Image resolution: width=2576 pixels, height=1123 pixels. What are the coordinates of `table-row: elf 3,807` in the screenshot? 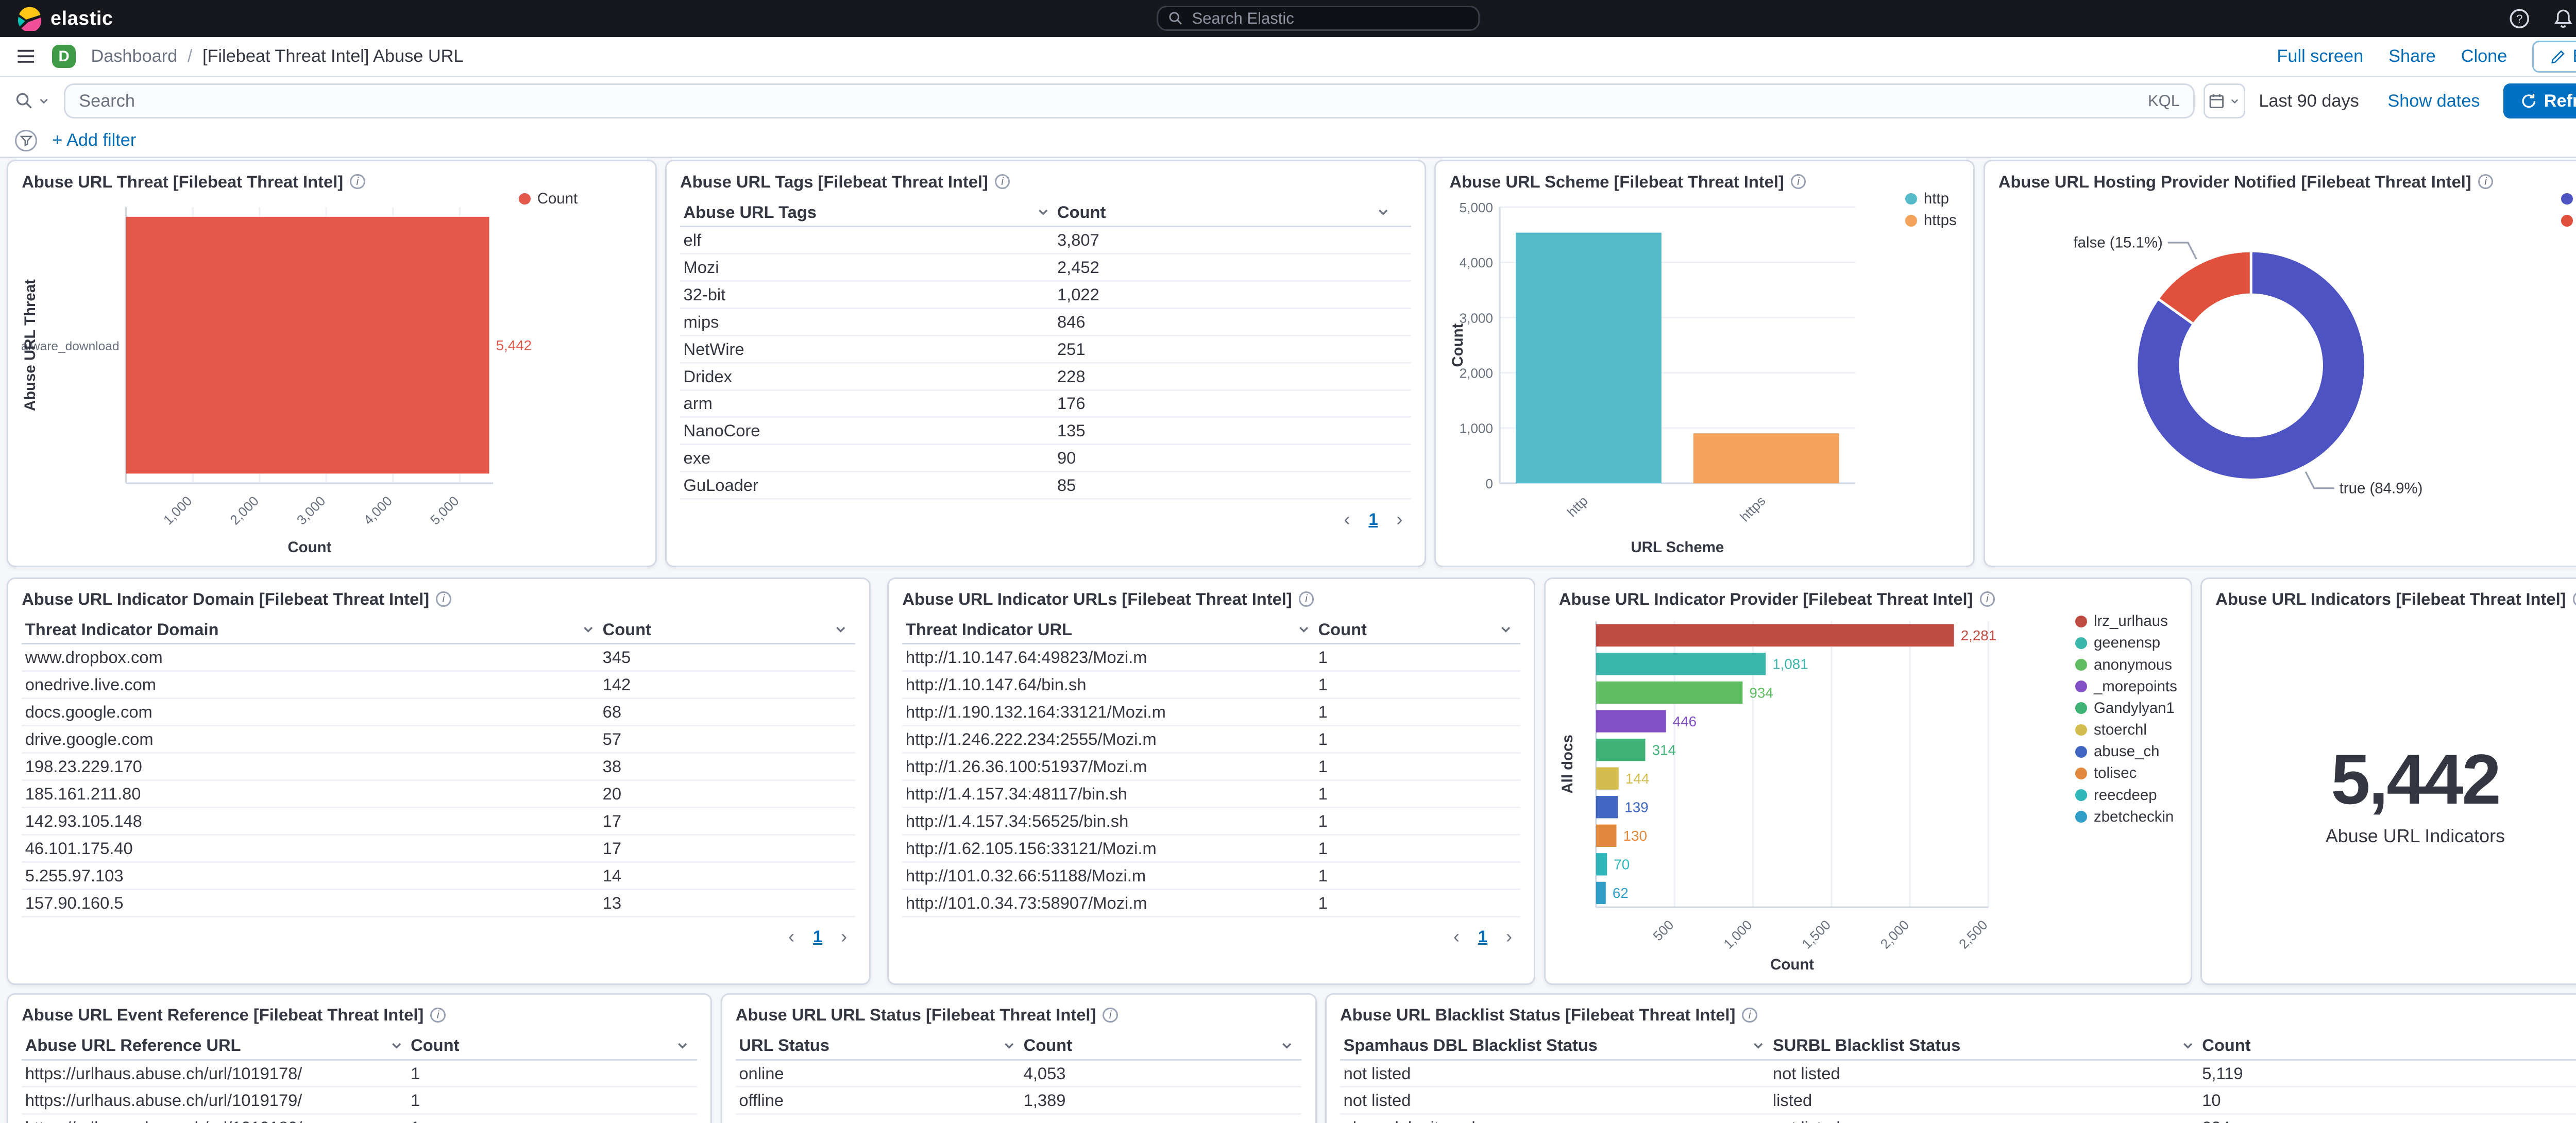 It's located at (1045, 240).